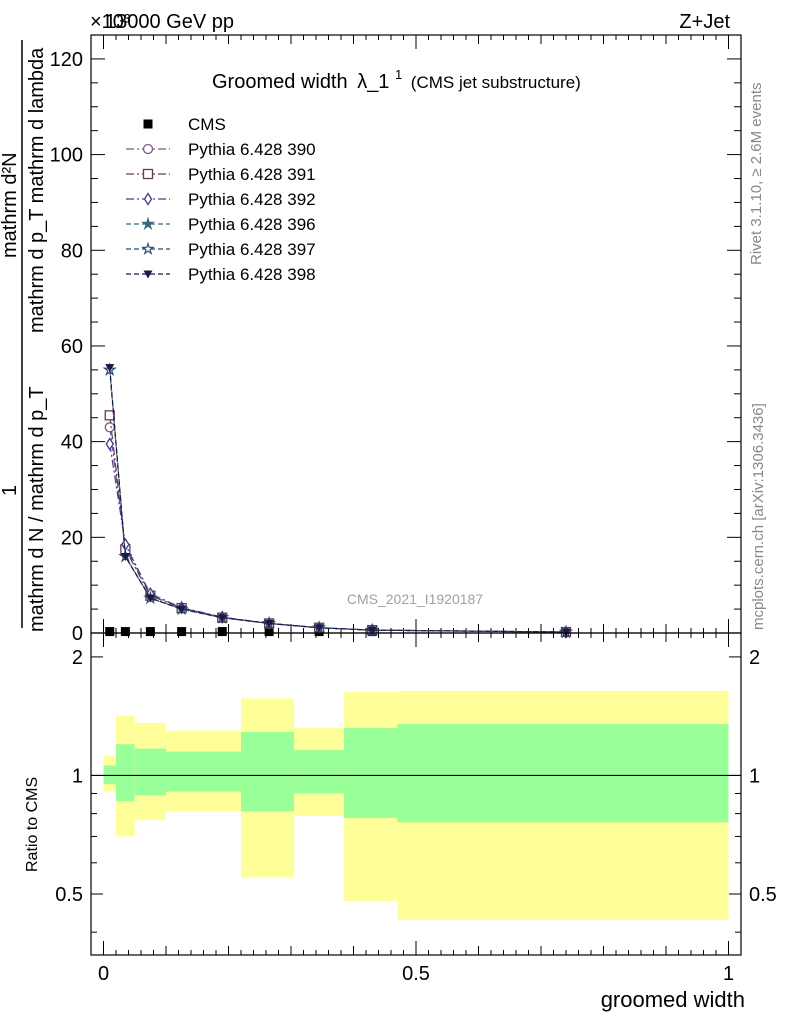 The width and height of the screenshot is (786, 1024). Describe the element at coordinates (110, 22) in the screenshot. I see `exponent-label: ×10³` at that location.